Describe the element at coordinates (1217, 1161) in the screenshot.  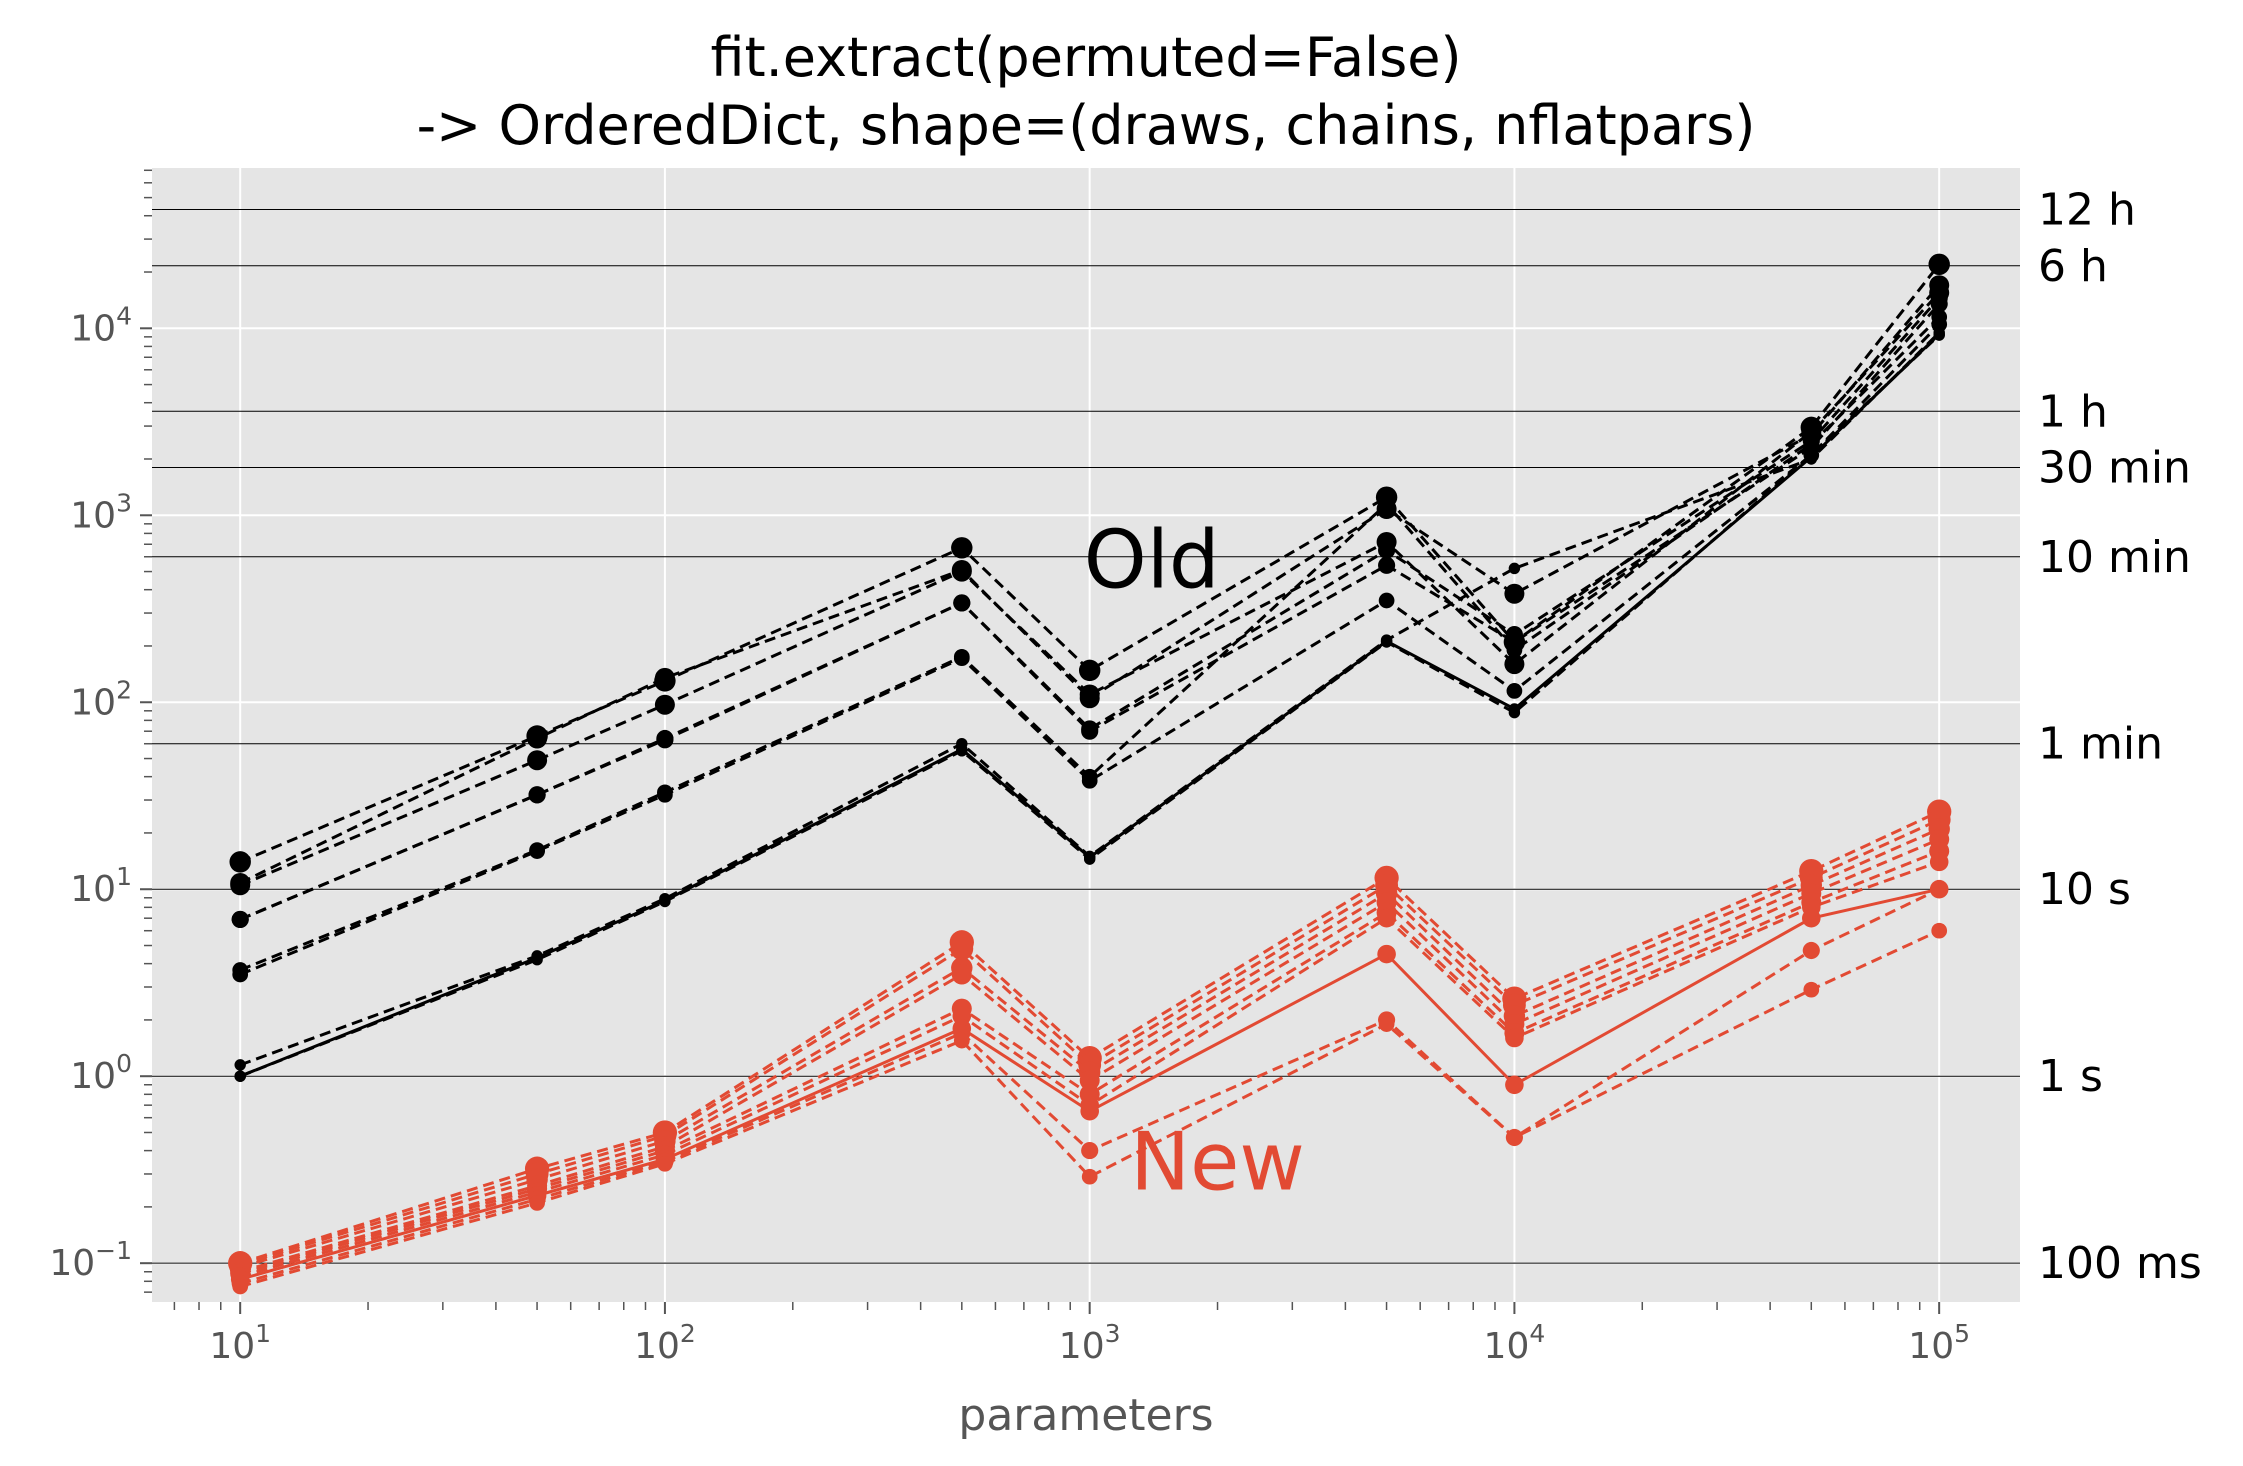
I see `annotation-new: New` at that location.